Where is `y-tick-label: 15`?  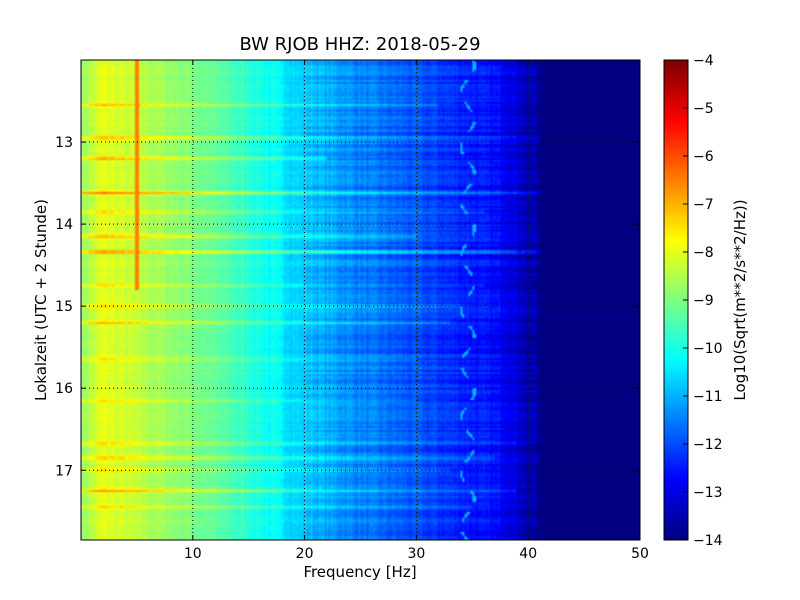
y-tick-label: 15 is located at coordinates (64, 307).